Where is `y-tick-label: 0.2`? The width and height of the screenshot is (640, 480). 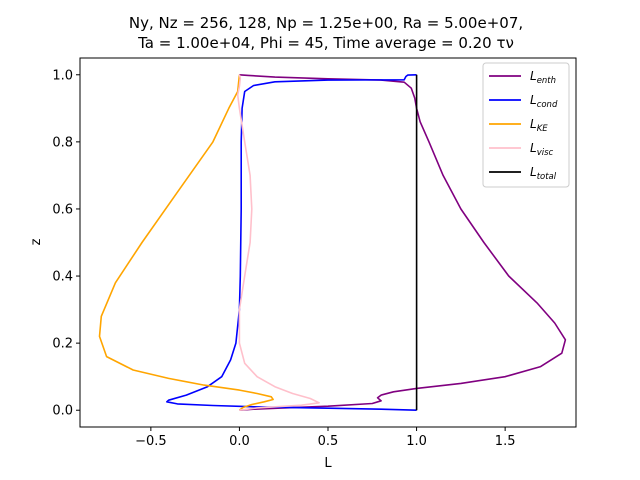
y-tick-label: 0.2 is located at coordinates (62, 344).